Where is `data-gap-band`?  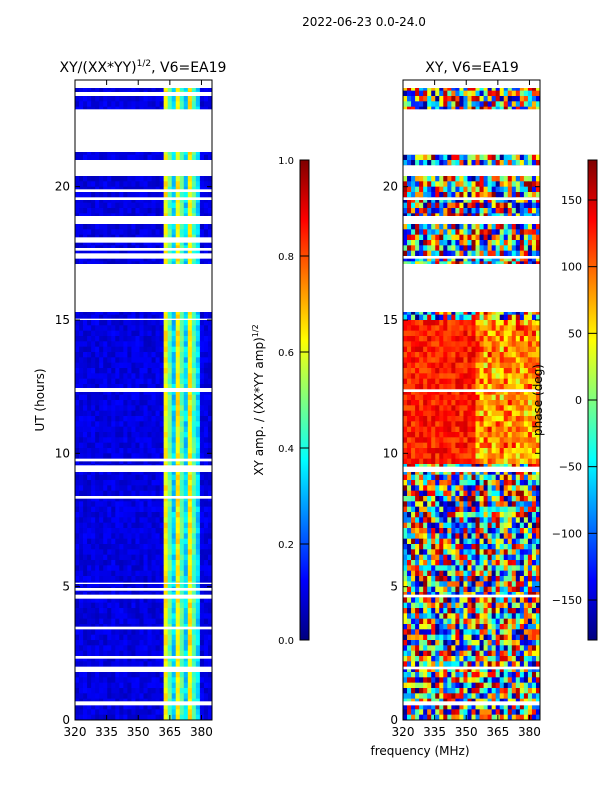
data-gap-band is located at coordinates (143, 319).